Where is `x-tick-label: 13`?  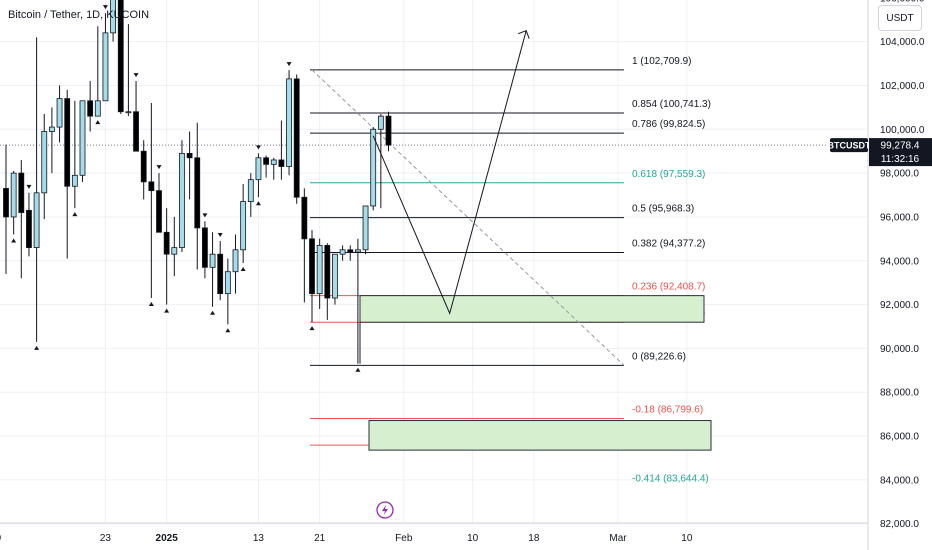 x-tick-label: 13 is located at coordinates (259, 538).